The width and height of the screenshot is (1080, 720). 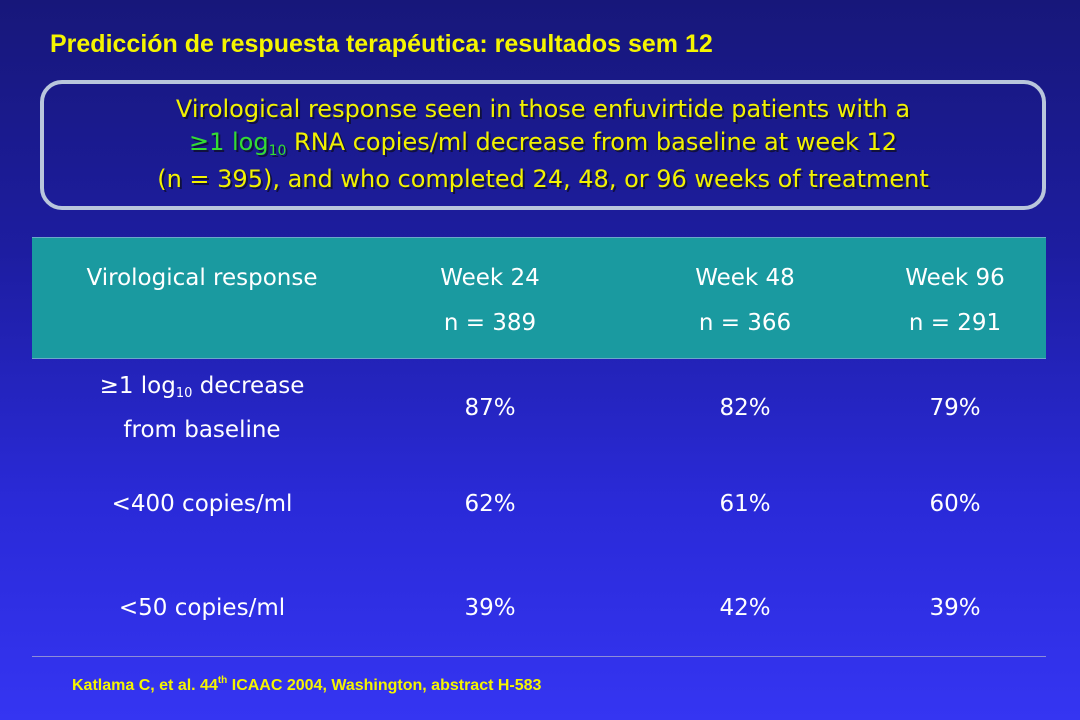 What do you see at coordinates (202, 430) in the screenshot?
I see `row-1-label-line2: from baseline` at bounding box center [202, 430].